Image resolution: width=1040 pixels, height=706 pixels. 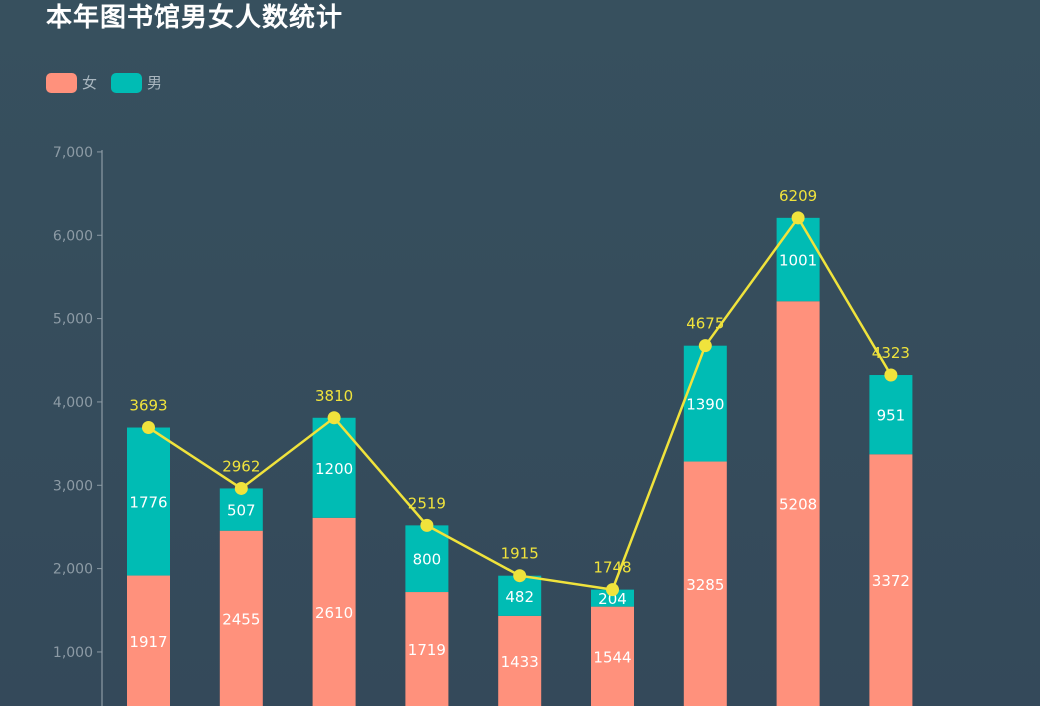 I want to click on bar-male-label: 204, so click(x=612, y=599).